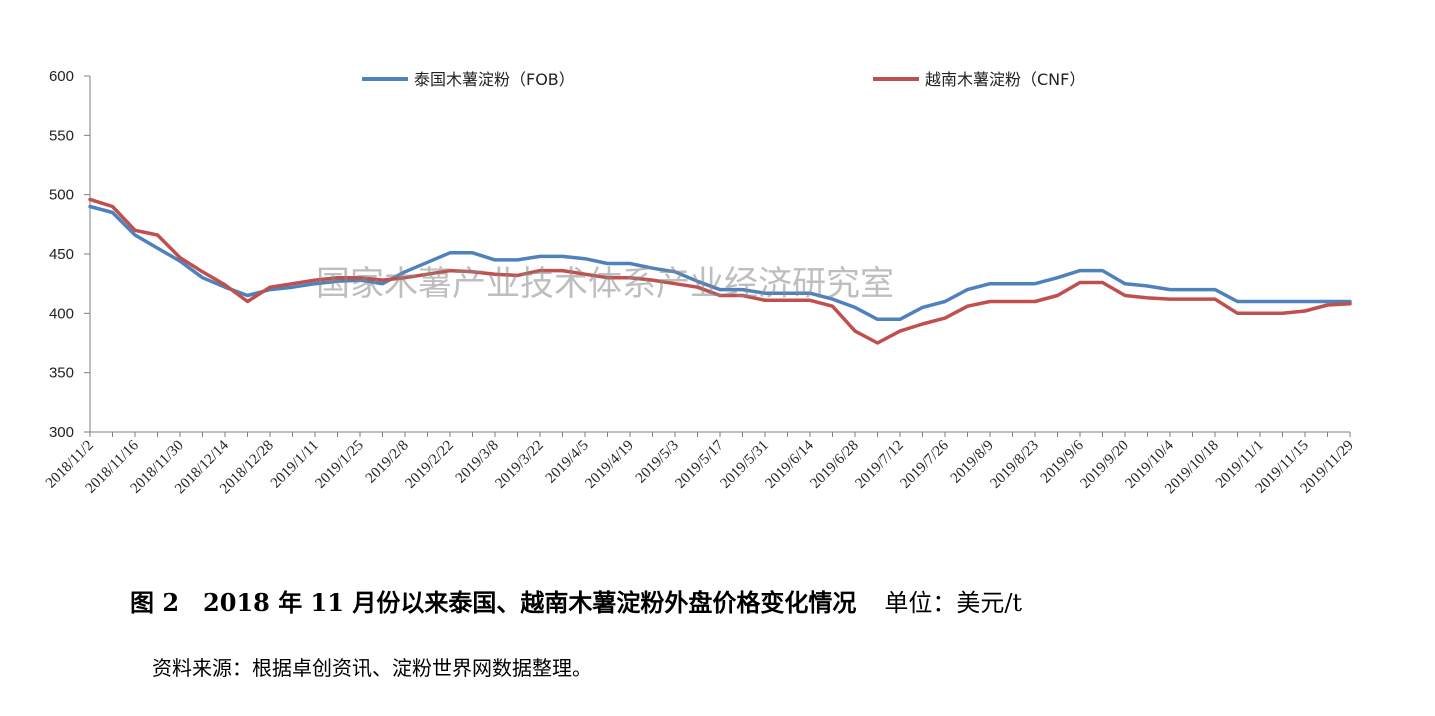 This screenshot has width=1435, height=716. Describe the element at coordinates (609, 465) in the screenshot. I see `x-tick-label: 2019/4/19` at that location.